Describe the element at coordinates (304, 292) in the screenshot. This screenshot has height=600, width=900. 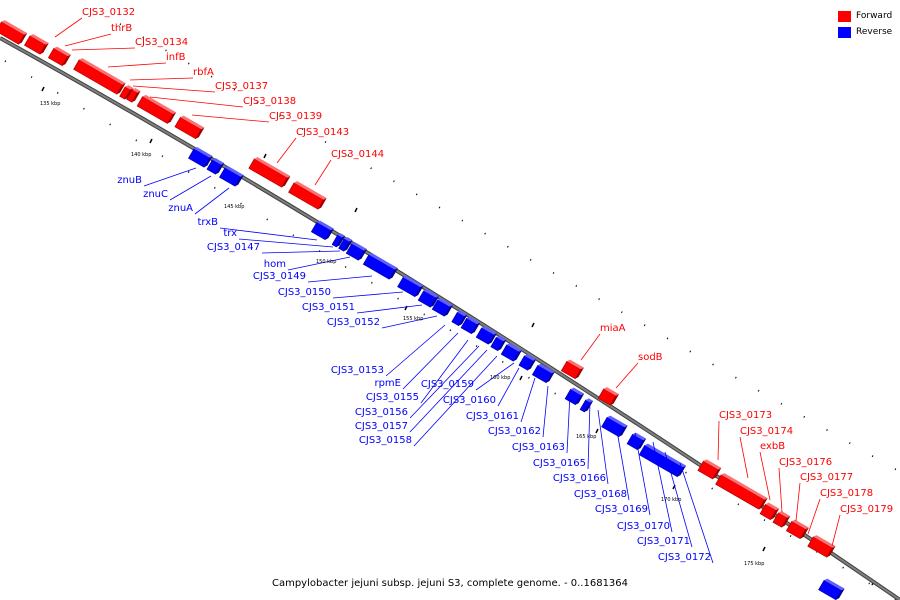
I see `gene-label-cjs3-0150: CJS3_0150` at that location.